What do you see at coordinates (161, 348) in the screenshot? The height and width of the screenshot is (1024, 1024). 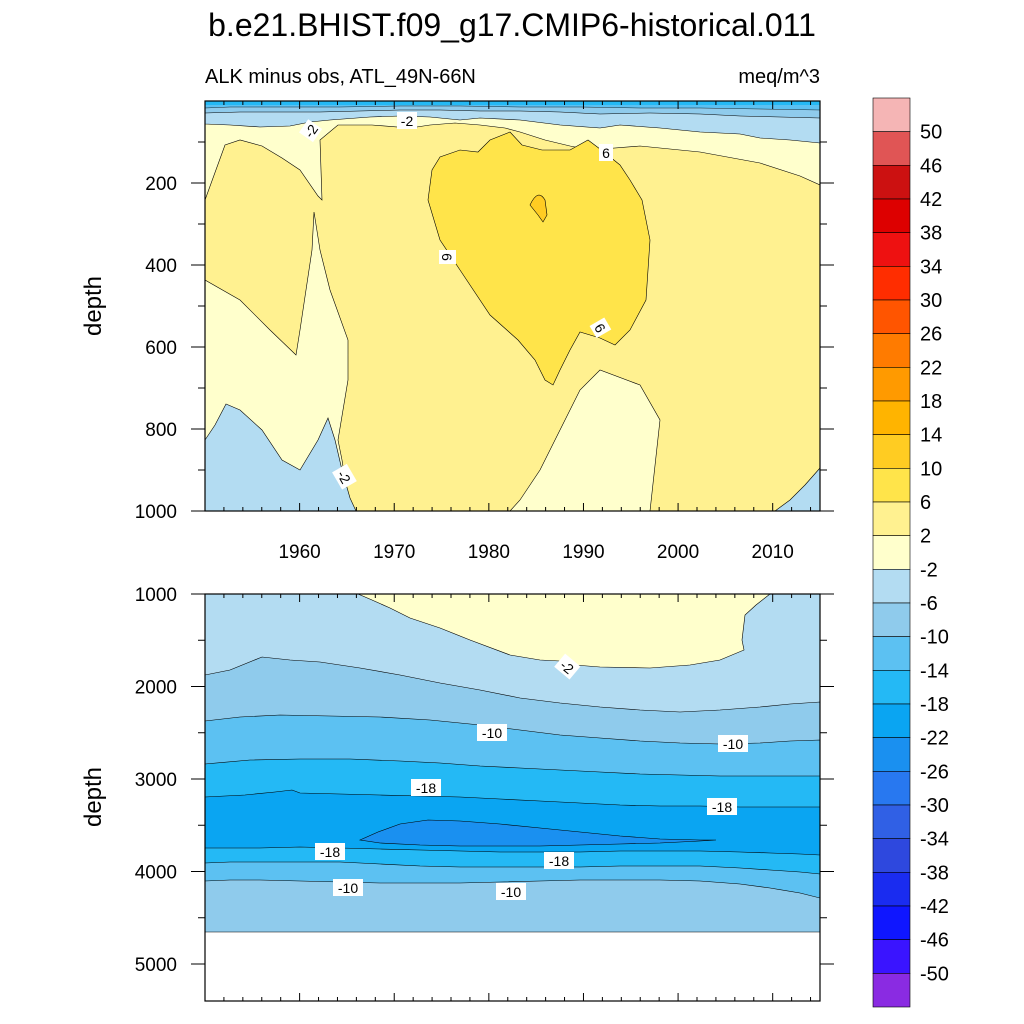 I see `y-tick-label: 600` at bounding box center [161, 348].